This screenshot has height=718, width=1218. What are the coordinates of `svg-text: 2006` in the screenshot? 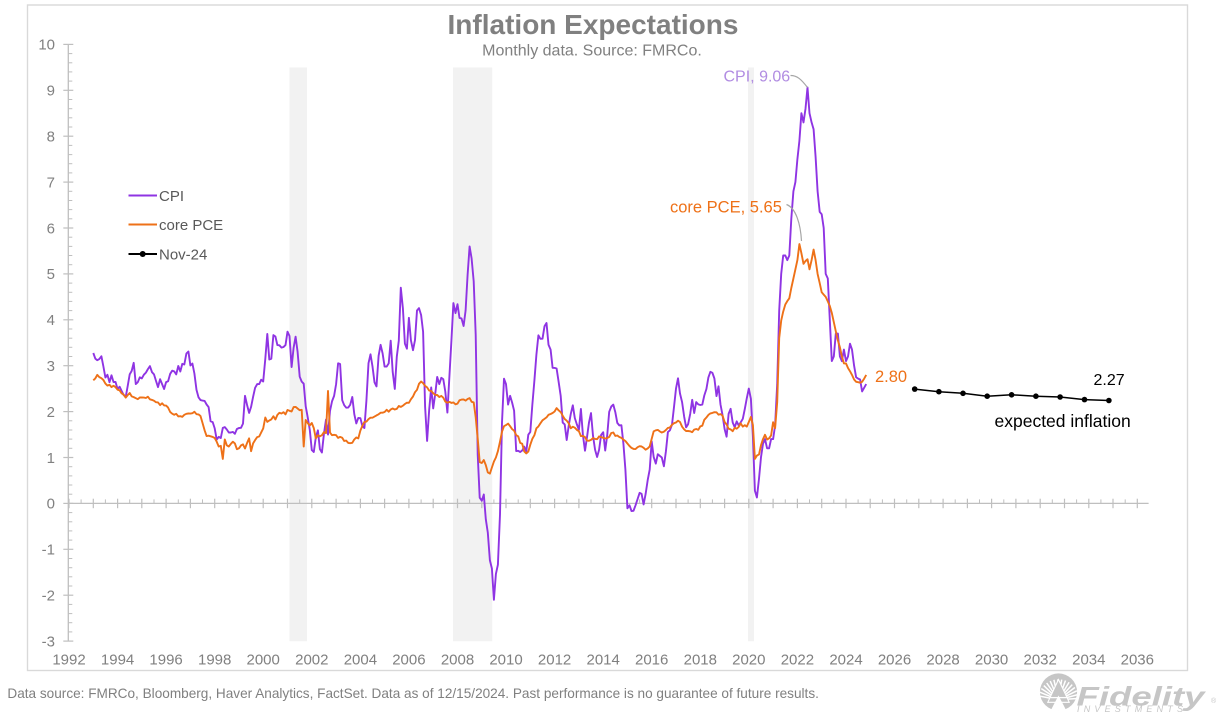 It's located at (408, 660).